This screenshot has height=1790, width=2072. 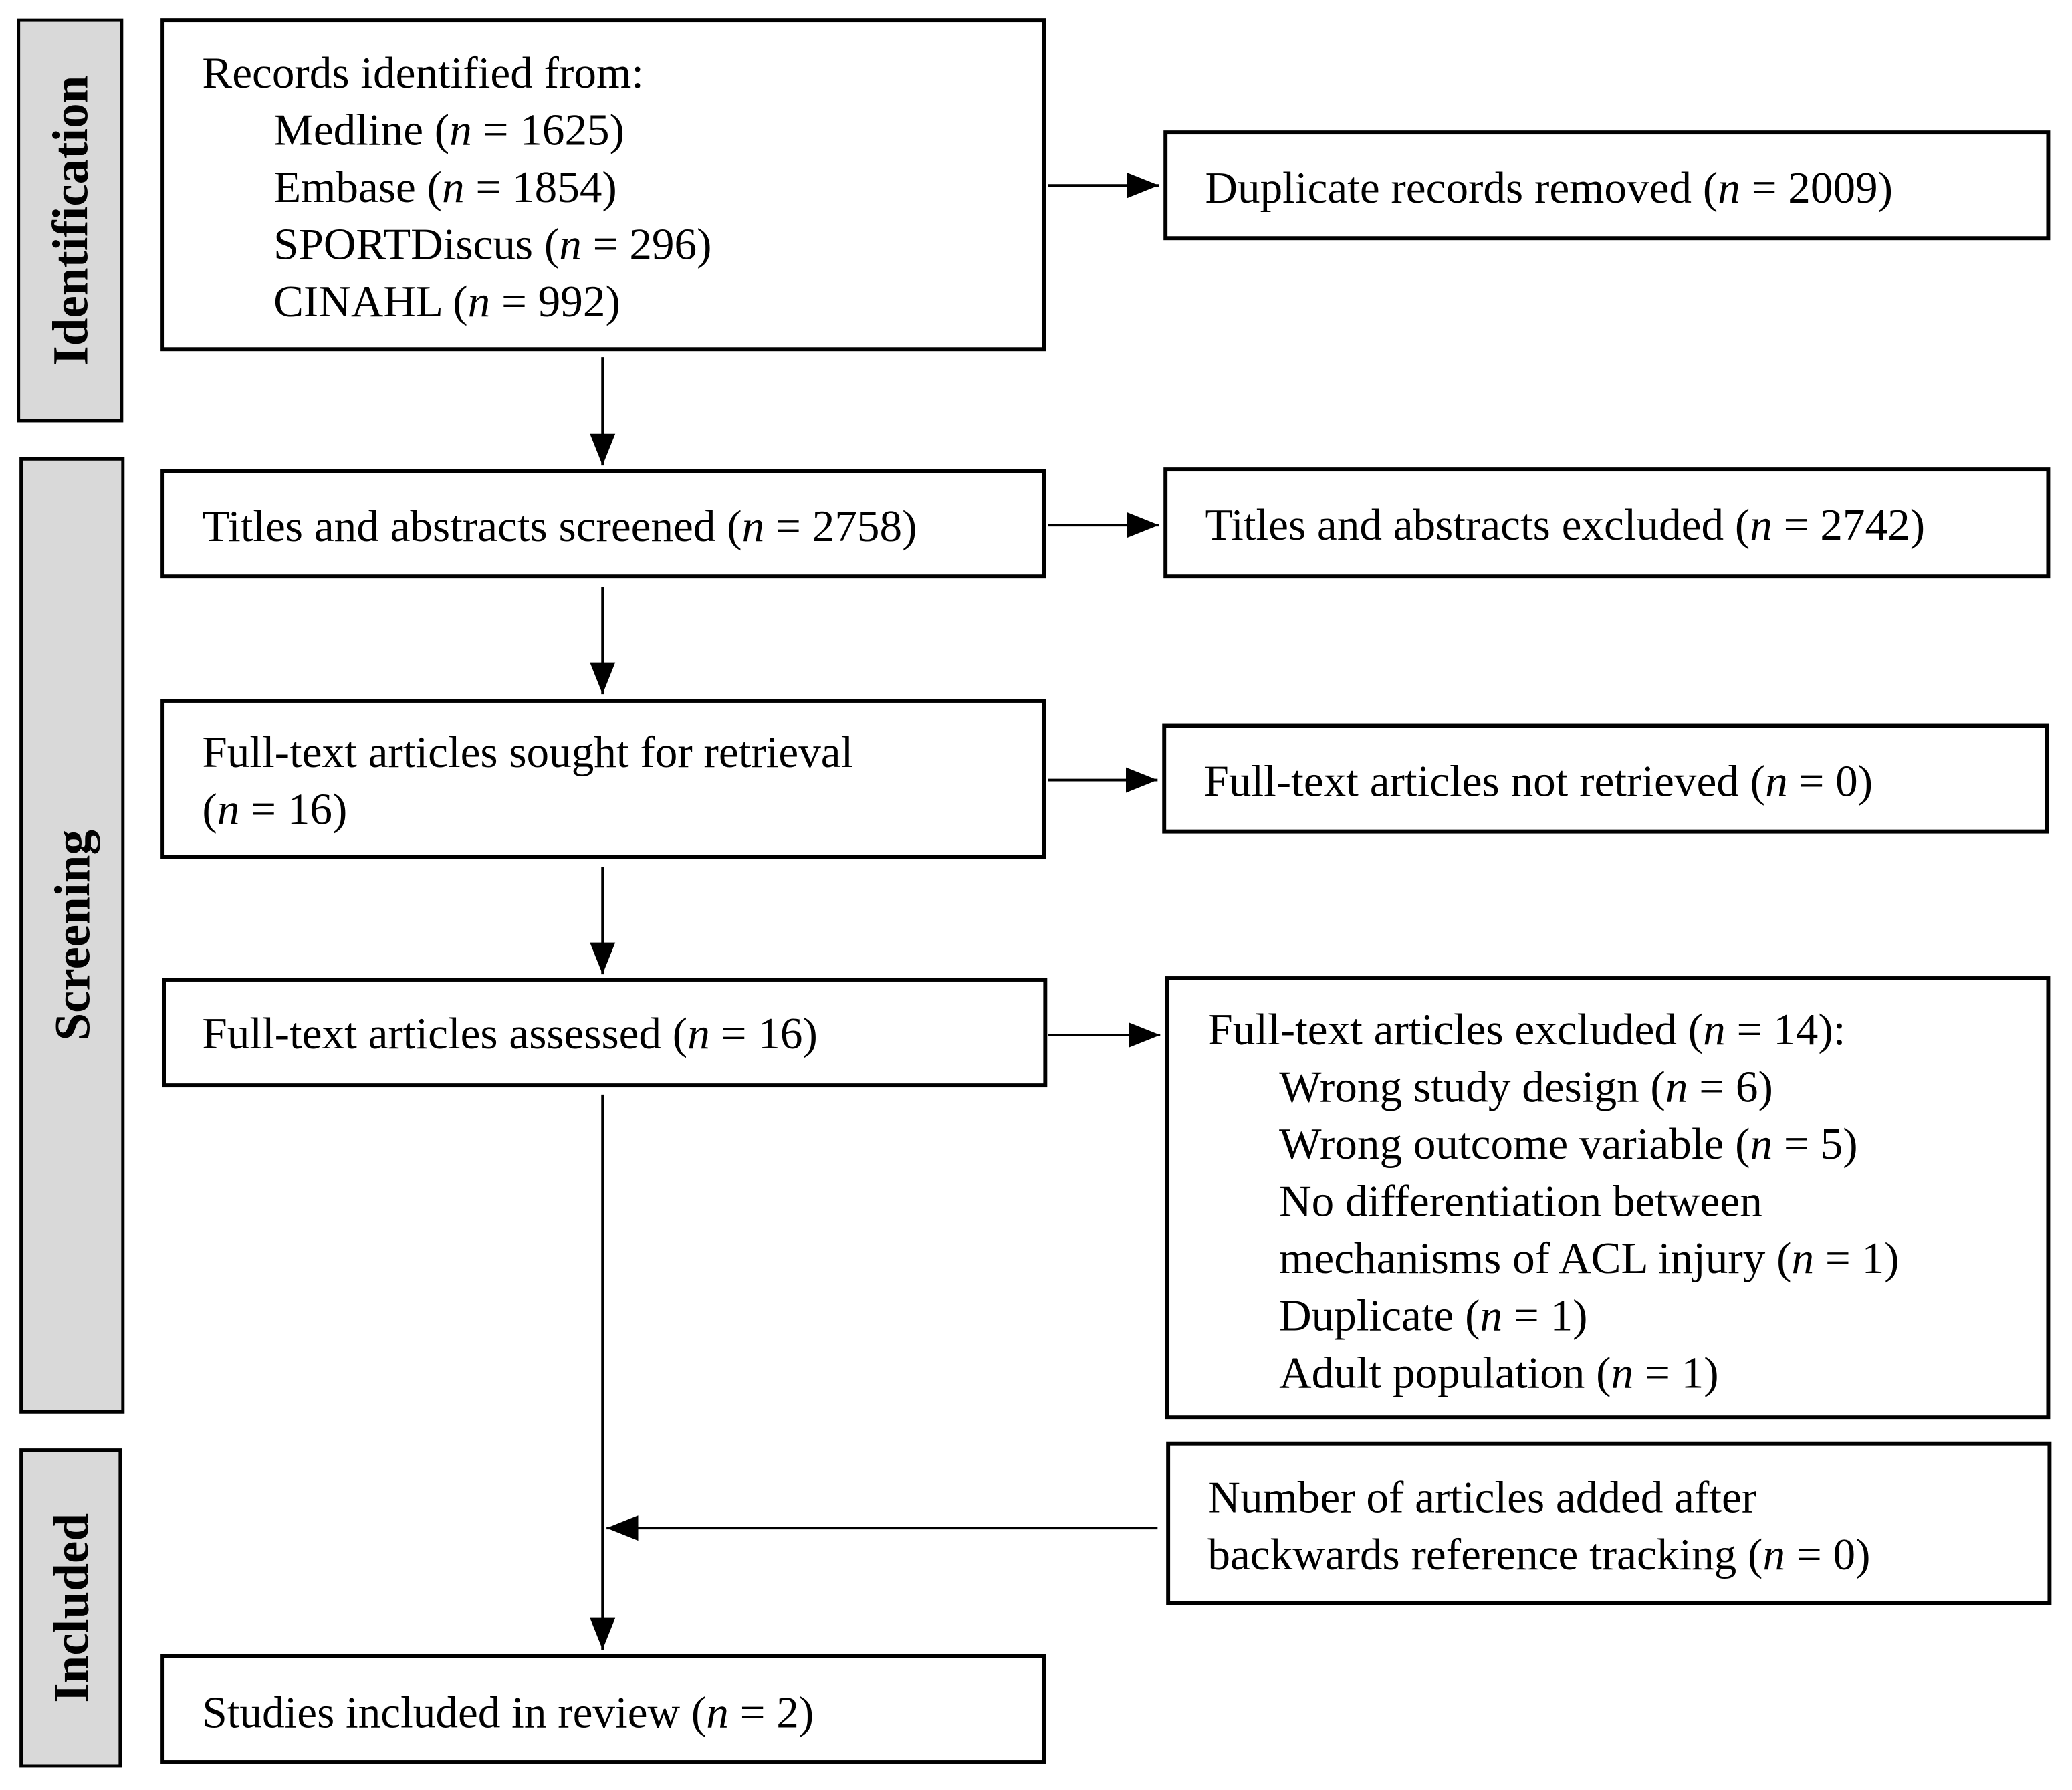 I want to click on box-text: Full-text articles assessed (n = 16), so click(x=509, y=1033).